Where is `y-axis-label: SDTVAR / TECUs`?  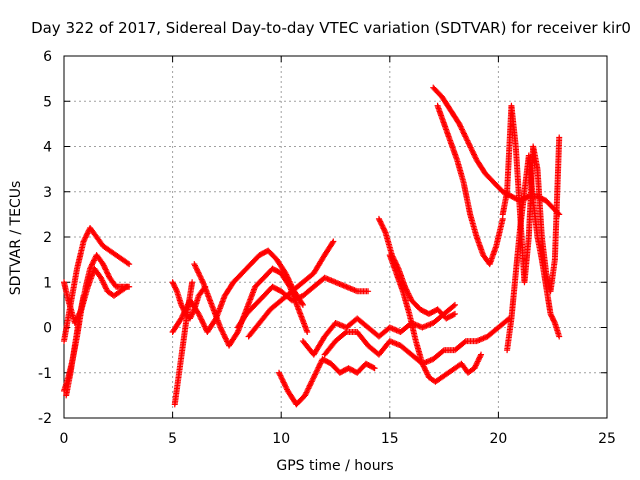
y-axis-label: SDTVAR / TECUs is located at coordinates (16, 238).